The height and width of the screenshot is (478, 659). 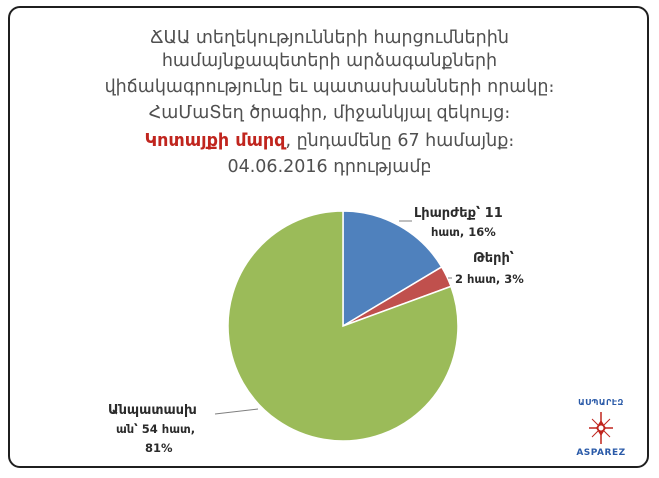 I want to click on slice-label-partial-a: Թերի՝, so click(x=493, y=258).